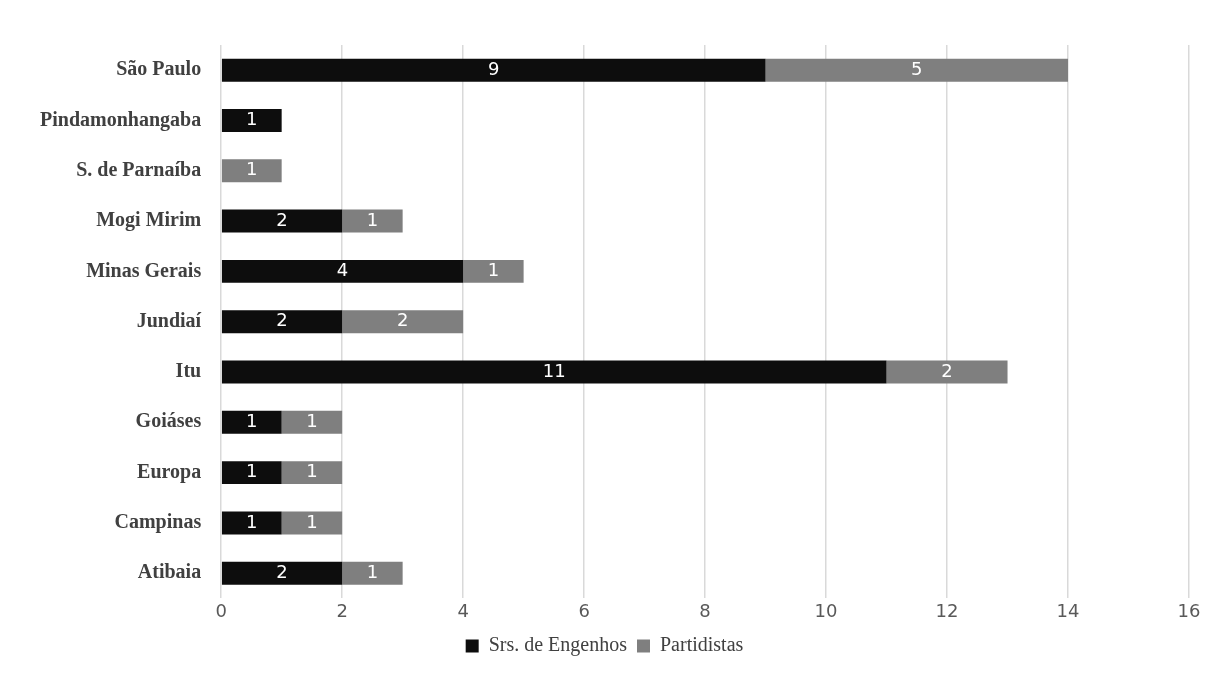 The height and width of the screenshot is (681, 1214). I want to click on y-tick-label: Mogi Mirim, so click(149, 220).